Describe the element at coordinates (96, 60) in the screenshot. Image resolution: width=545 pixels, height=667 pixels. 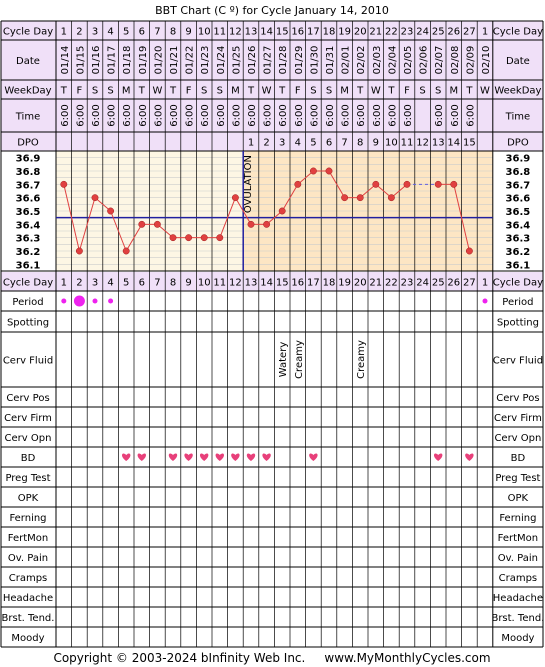
I see `date-cell: 01/16` at that location.